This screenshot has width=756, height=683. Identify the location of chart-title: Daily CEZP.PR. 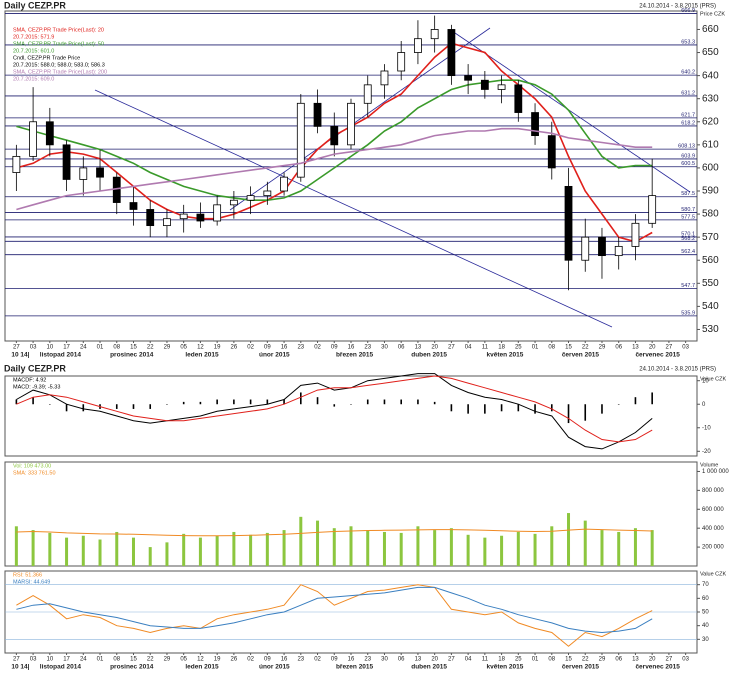
(35, 5).